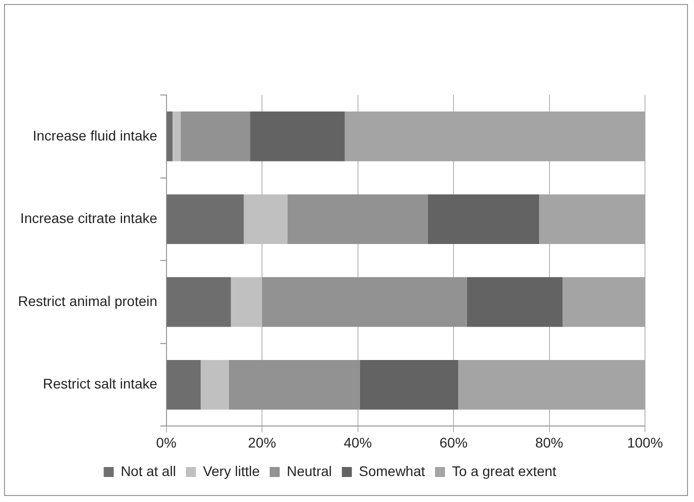 The width and height of the screenshot is (694, 502). What do you see at coordinates (100, 384) in the screenshot?
I see `y-tick-label: Restrict salt intake` at bounding box center [100, 384].